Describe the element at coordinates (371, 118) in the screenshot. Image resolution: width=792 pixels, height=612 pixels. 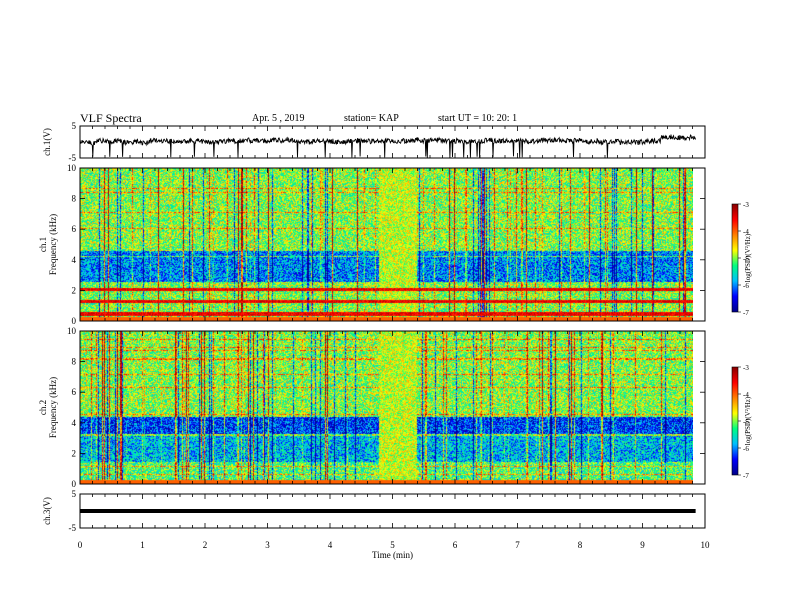
I see `station-label: station= KAP` at that location.